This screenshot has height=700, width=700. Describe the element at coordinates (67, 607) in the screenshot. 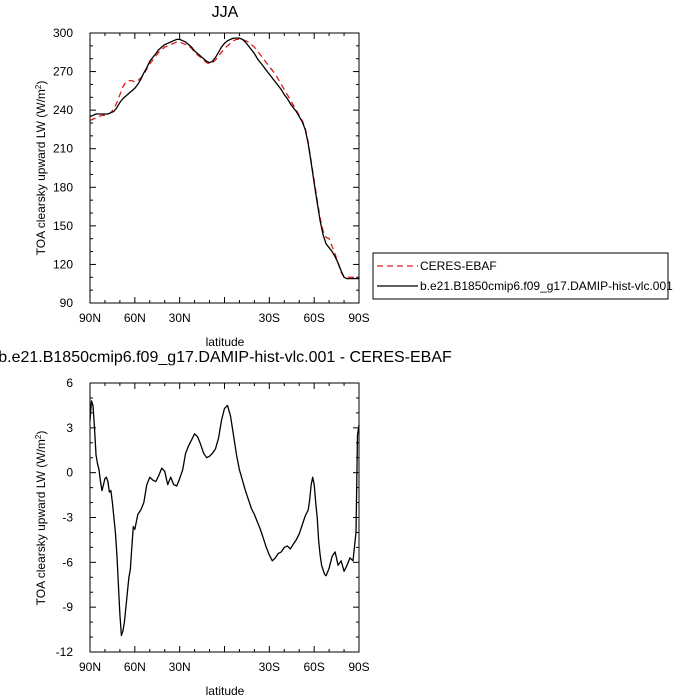

I see `y-tick-label-1-1: -9` at that location.